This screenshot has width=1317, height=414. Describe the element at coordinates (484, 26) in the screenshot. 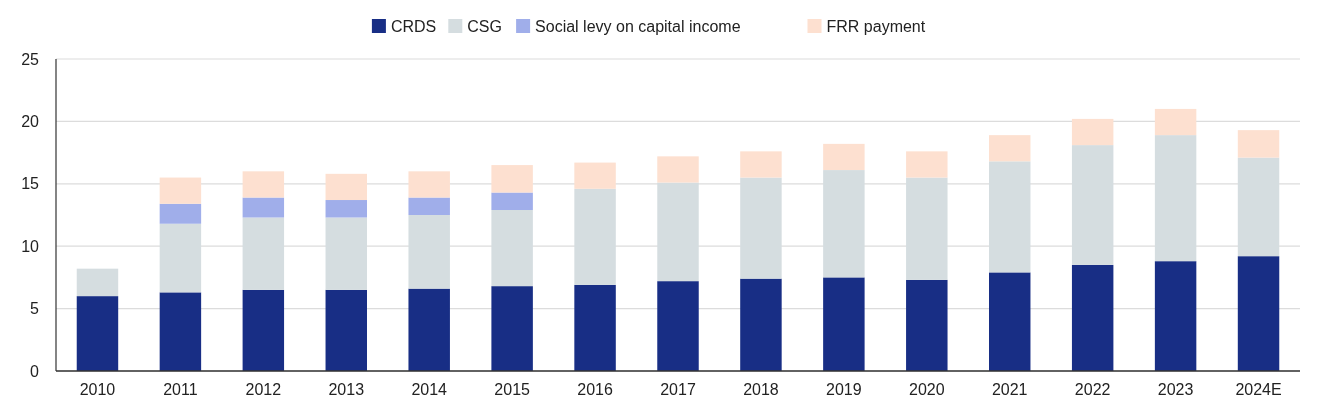

I see `legend-label: CSG` at that location.